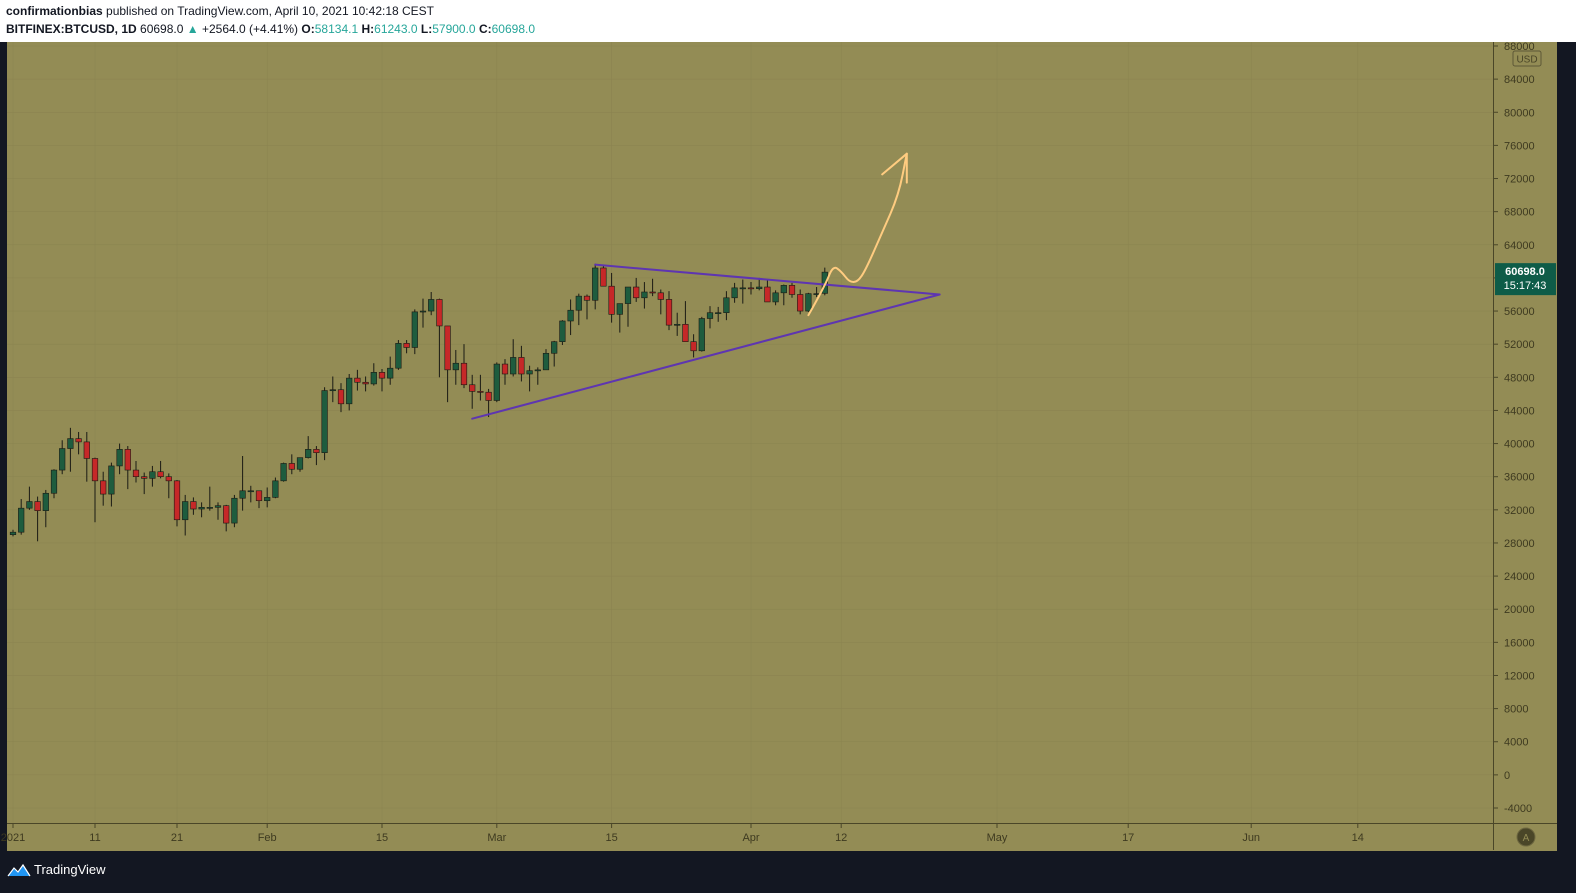 This screenshot has width=1576, height=893. What do you see at coordinates (1525, 432) in the screenshot?
I see `price-axis` at bounding box center [1525, 432].